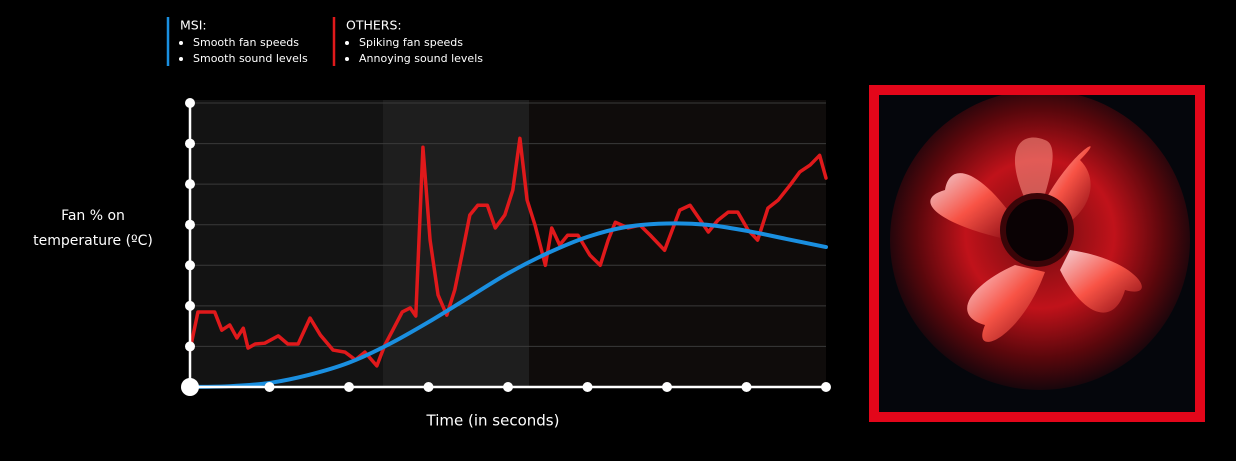 This screenshot has width=1236, height=461. I want to click on plot-band-highlight, so click(456, 243).